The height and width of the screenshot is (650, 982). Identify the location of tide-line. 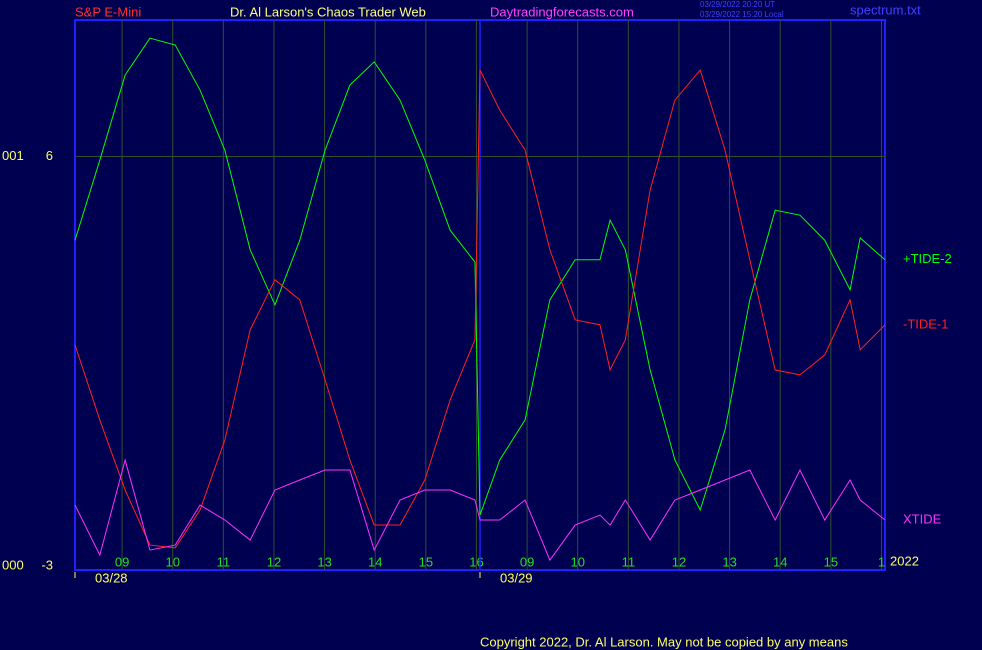
(480, 510).